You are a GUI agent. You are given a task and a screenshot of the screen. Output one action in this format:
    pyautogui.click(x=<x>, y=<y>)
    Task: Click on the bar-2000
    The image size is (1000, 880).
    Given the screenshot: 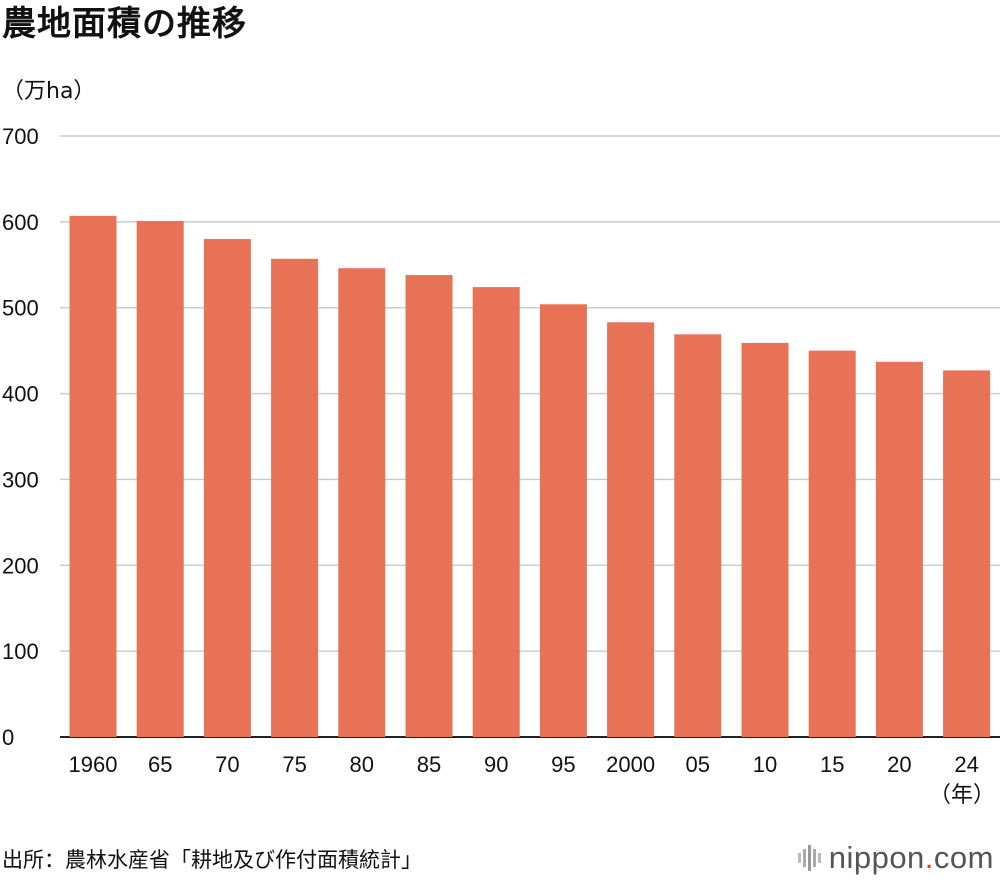 What is the action you would take?
    pyautogui.click(x=631, y=529)
    